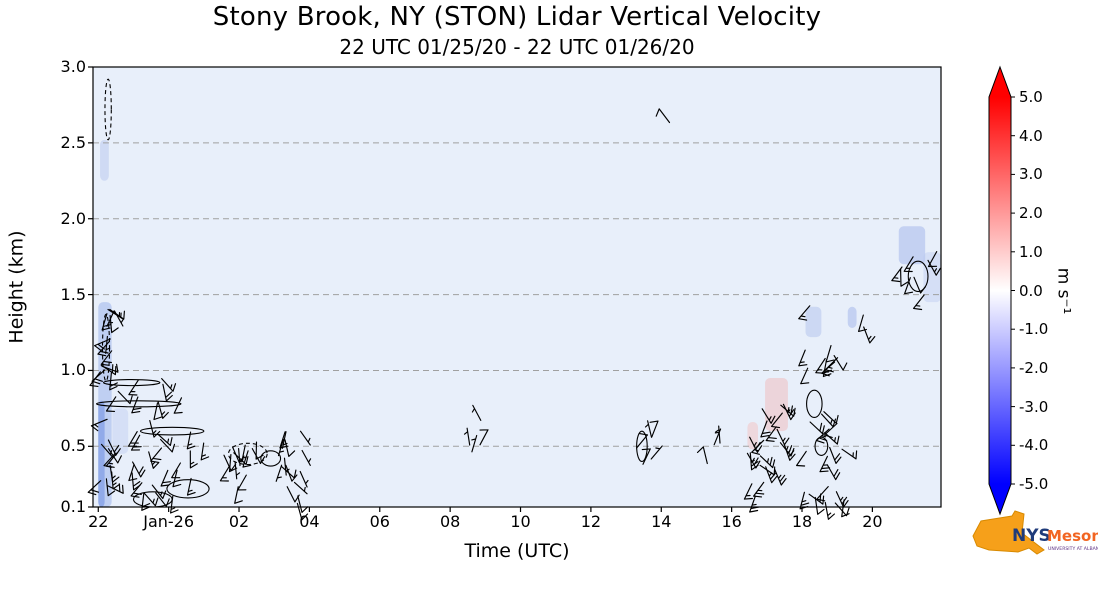 This screenshot has width=1101, height=600. What do you see at coordinates (98, 521) in the screenshot?
I see `x-tick-label: 22` at bounding box center [98, 521].